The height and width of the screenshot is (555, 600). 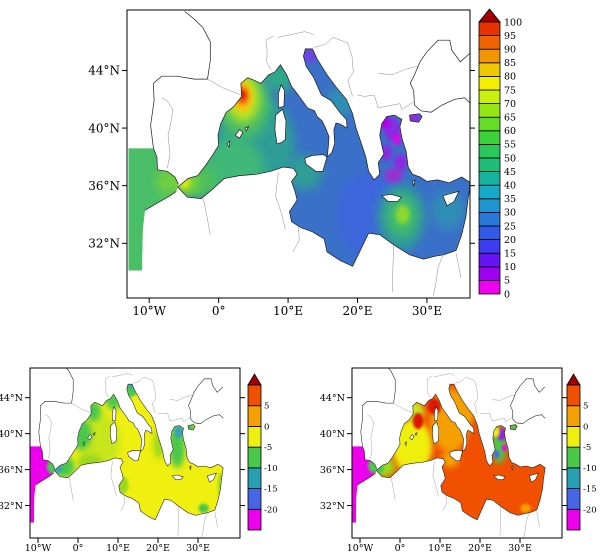 What do you see at coordinates (510, 131) in the screenshot?
I see `colorbar-tick-label: 60` at bounding box center [510, 131].